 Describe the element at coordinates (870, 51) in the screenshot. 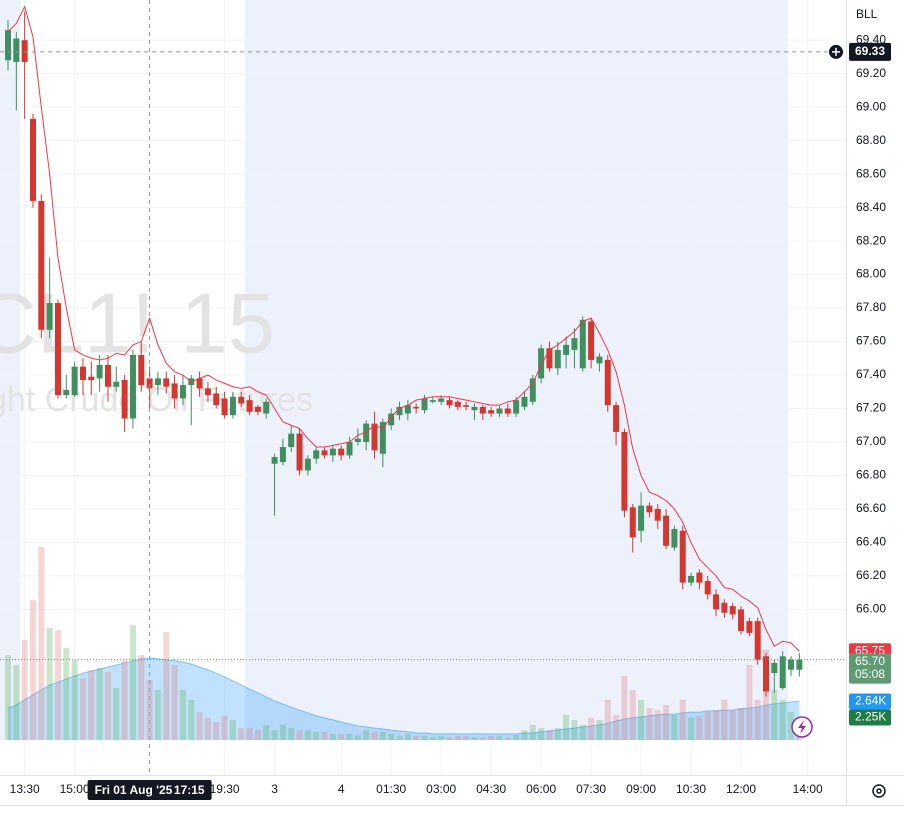

I see `crosshair-price-label: 69.33` at that location.